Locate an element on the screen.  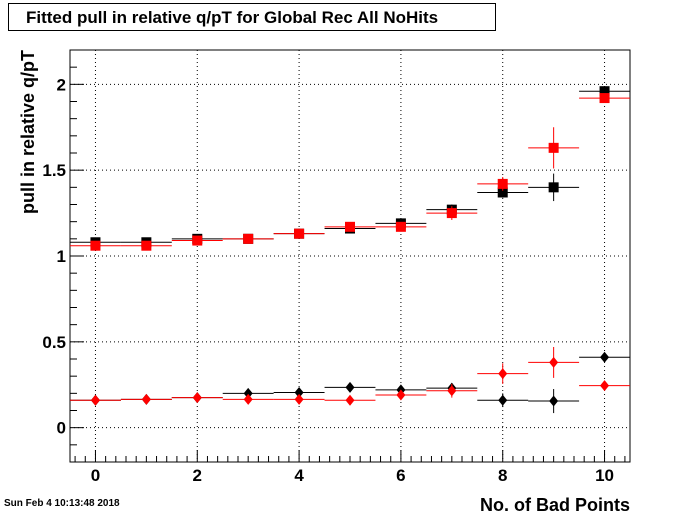
y-axis-title: pull in relative q/pT is located at coordinates (28, 132).